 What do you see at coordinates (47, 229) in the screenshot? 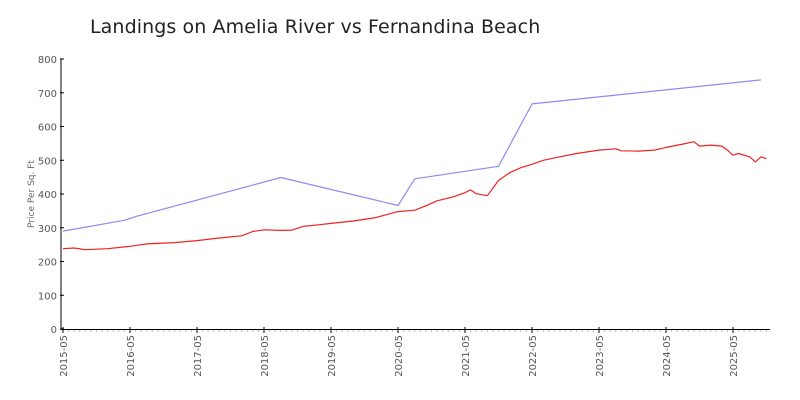
I see `y-tick-label: 300` at bounding box center [47, 229].